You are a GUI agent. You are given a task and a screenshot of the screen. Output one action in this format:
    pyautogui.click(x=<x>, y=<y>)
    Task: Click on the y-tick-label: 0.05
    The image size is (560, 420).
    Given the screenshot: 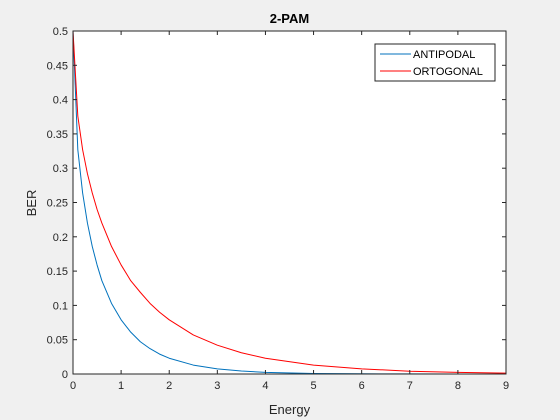 What is the action you would take?
    pyautogui.click(x=57, y=341)
    